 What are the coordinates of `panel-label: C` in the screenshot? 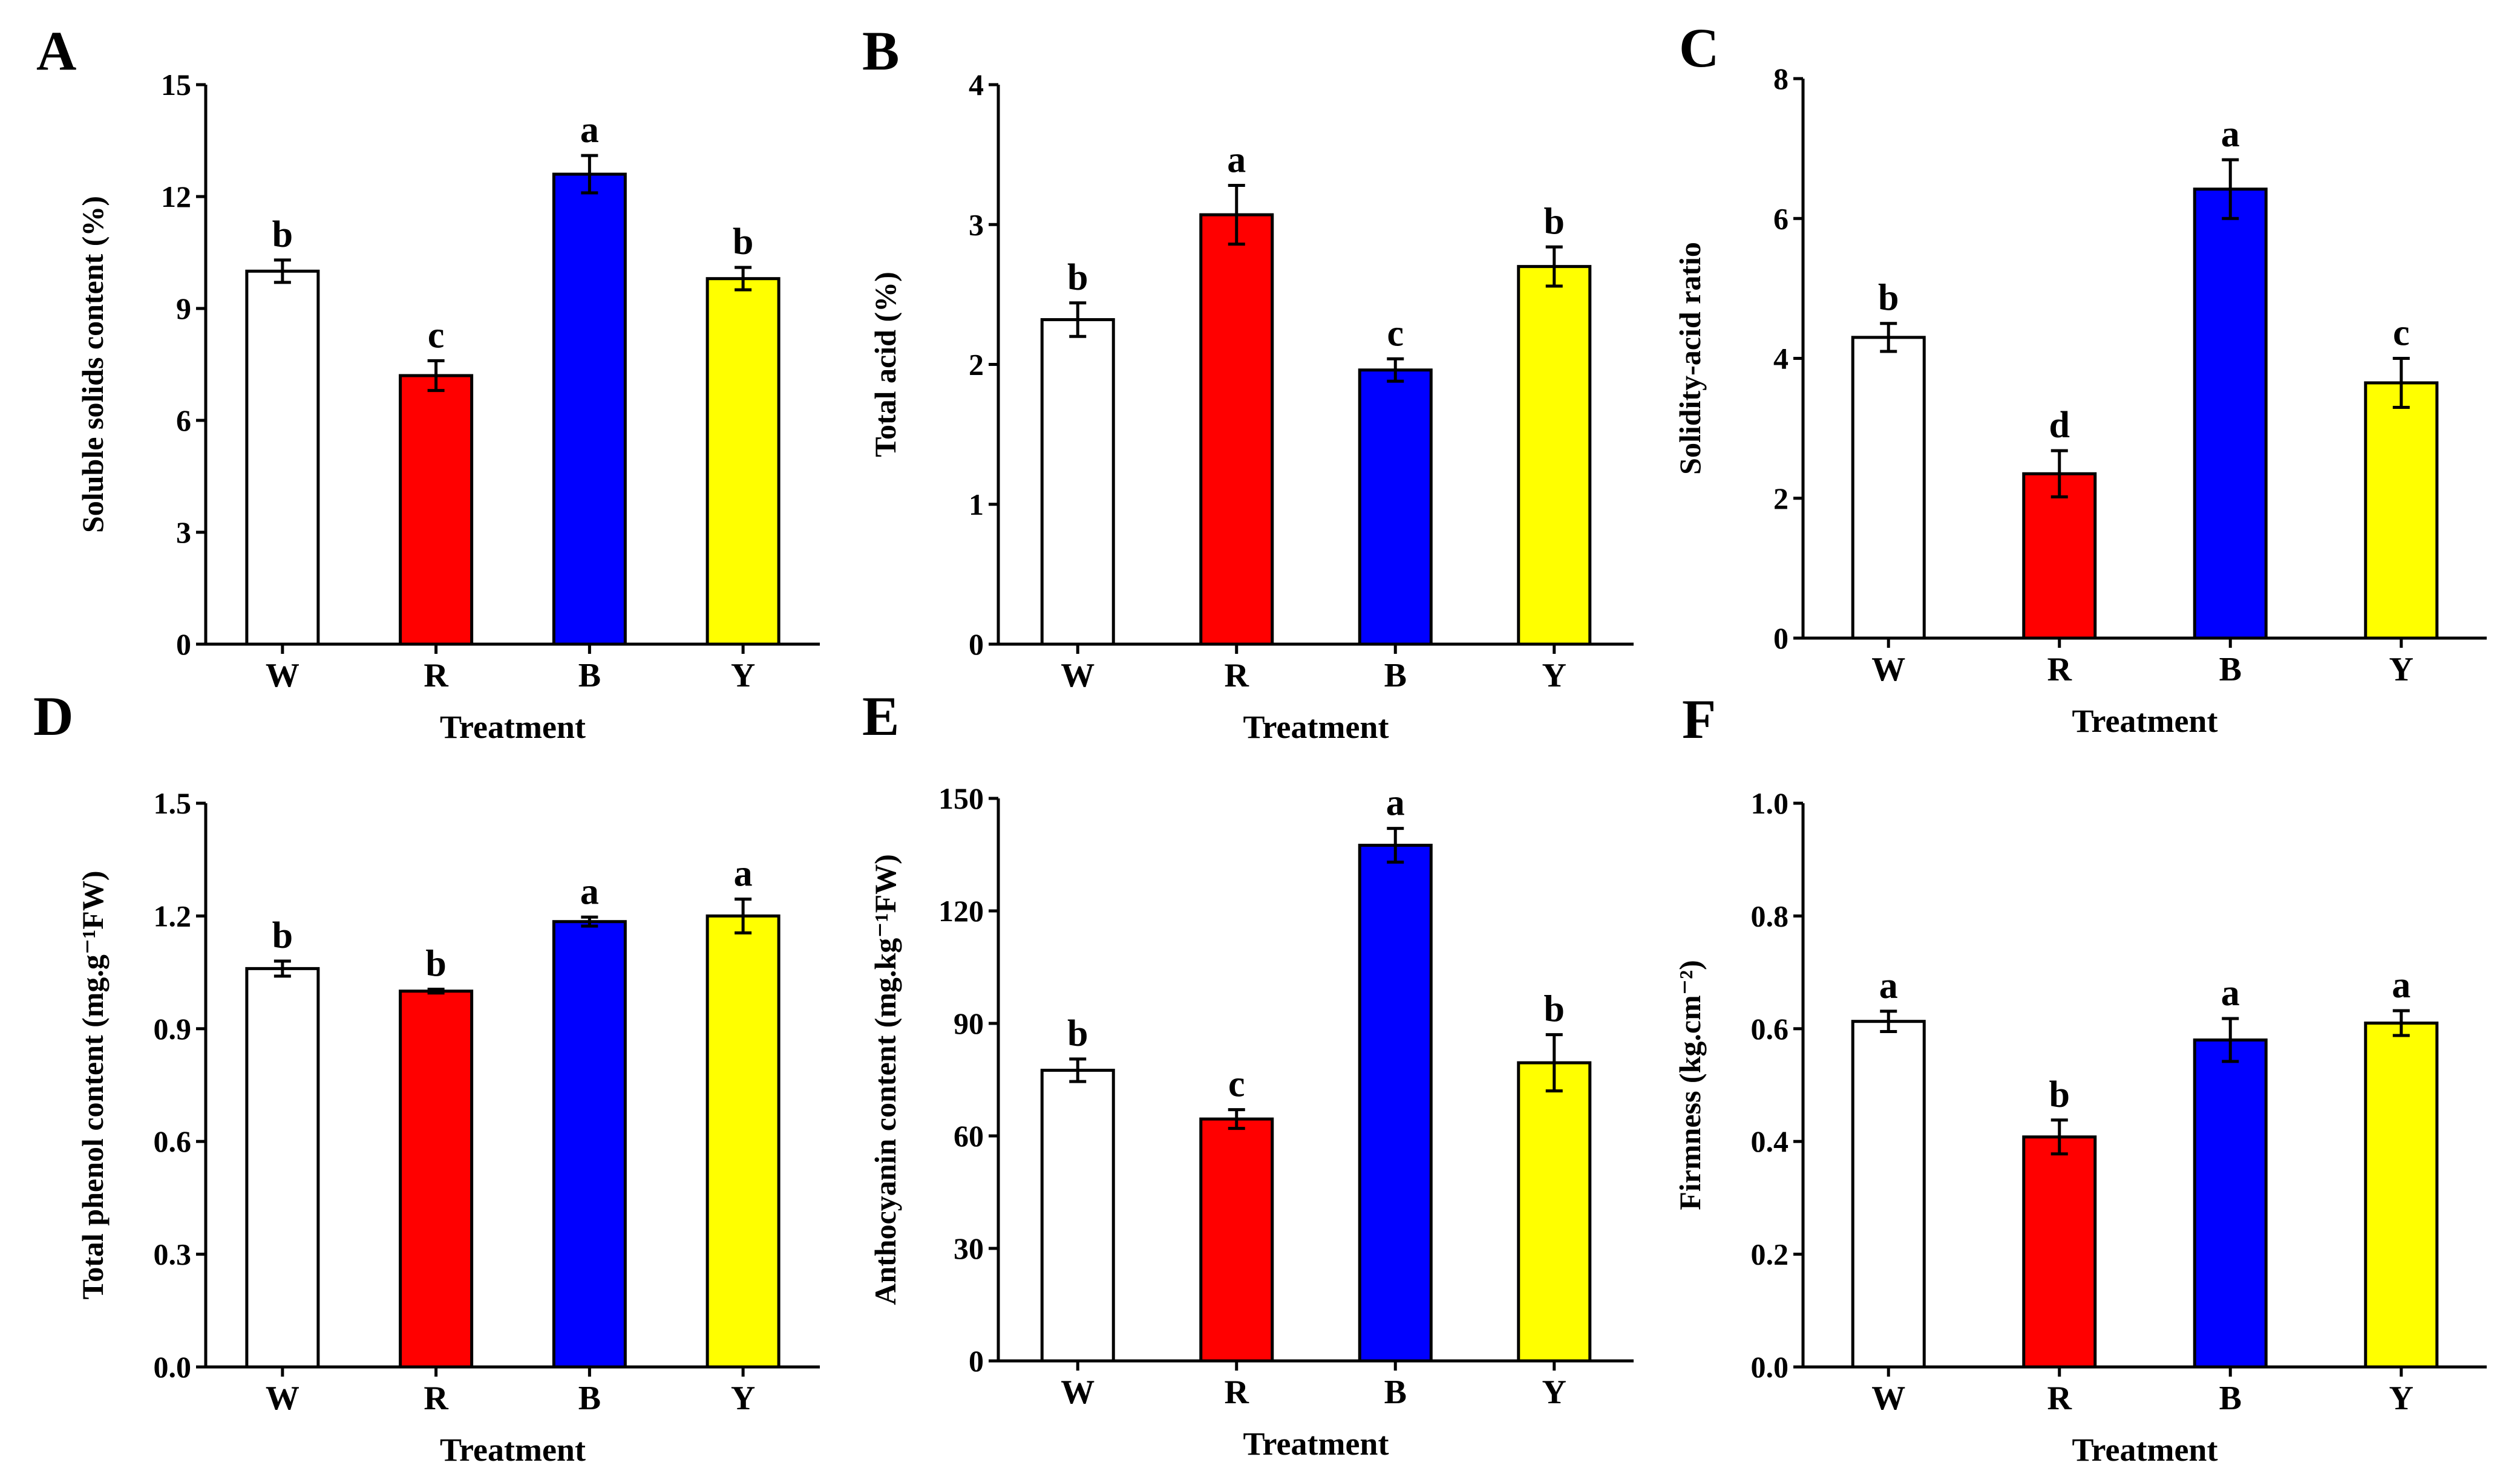 It's located at (1699, 48).